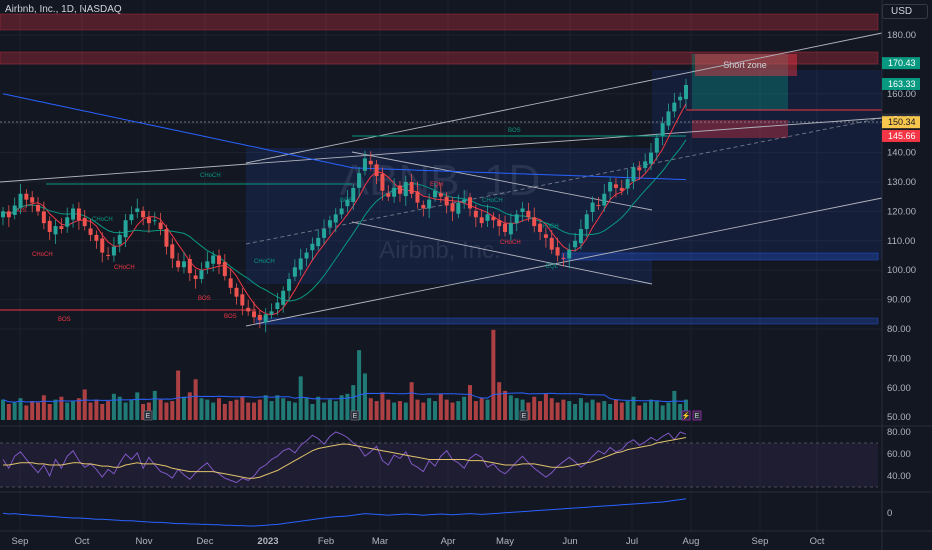  I want to click on time-tick-label: Oct, so click(82, 541).